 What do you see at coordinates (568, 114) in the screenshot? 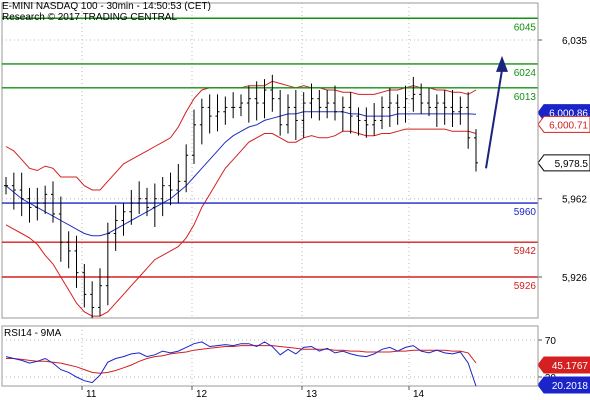
I see `last-price-tag-label: 6,000.86` at bounding box center [568, 114].